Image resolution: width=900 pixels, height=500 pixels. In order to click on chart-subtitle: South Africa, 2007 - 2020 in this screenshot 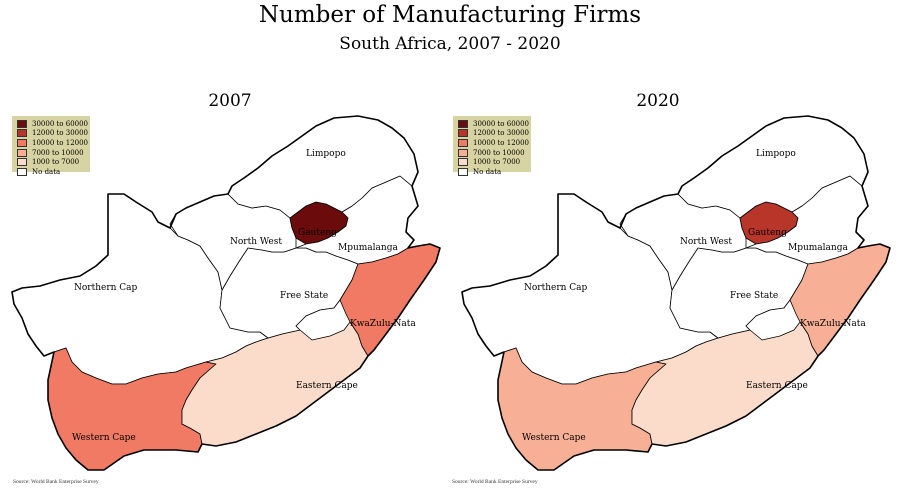, I will do `click(450, 44)`.